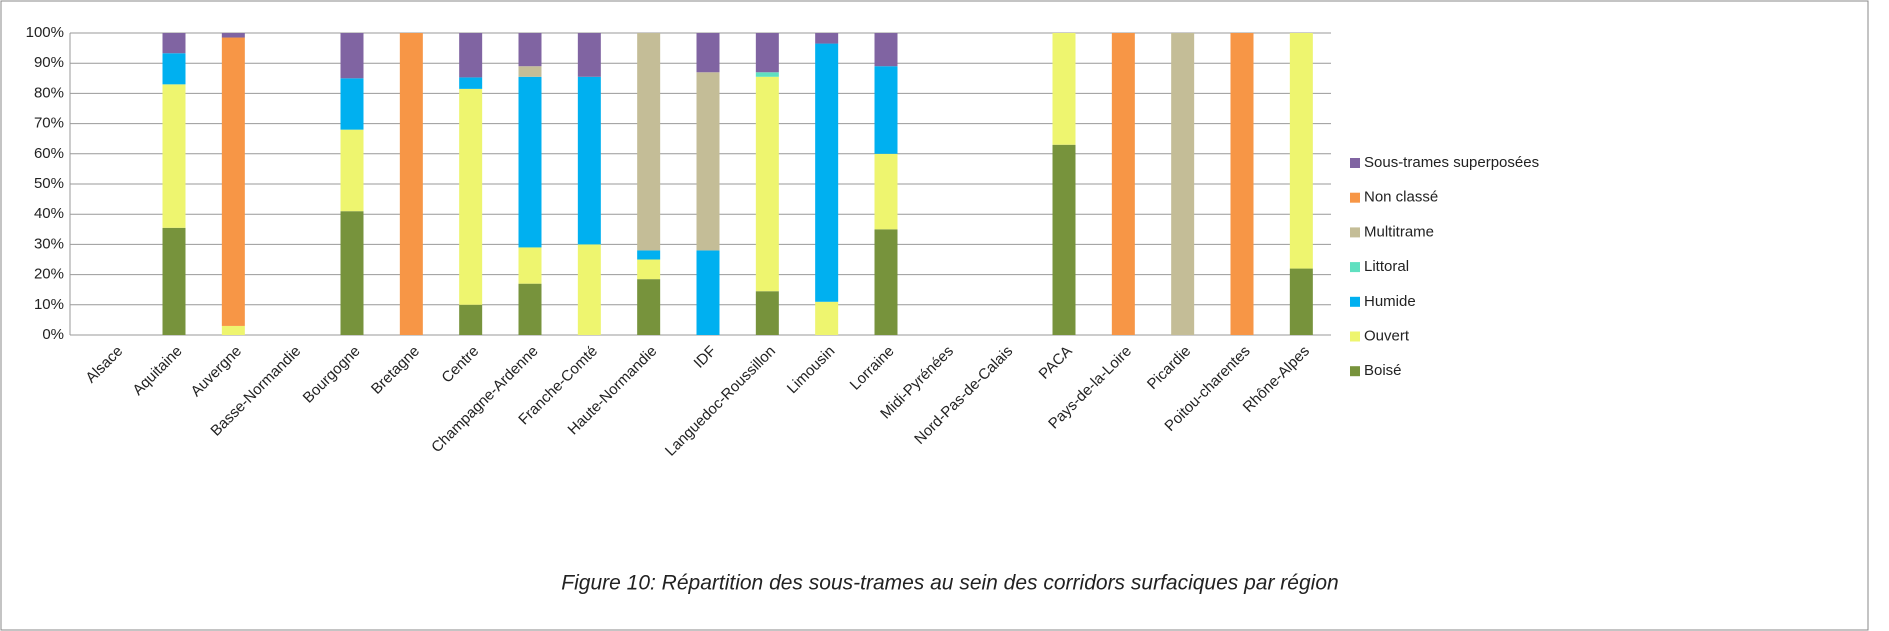 The width and height of the screenshot is (1889, 631). What do you see at coordinates (49, 213) in the screenshot?
I see `y-tick-label: 40%` at bounding box center [49, 213].